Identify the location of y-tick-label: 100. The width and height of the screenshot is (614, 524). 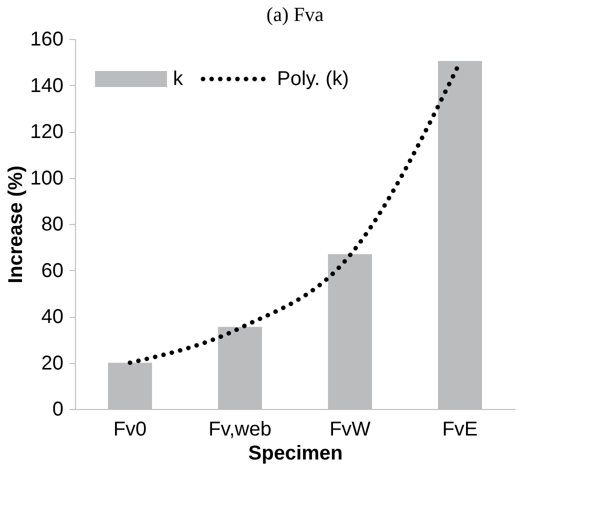
(47, 178).